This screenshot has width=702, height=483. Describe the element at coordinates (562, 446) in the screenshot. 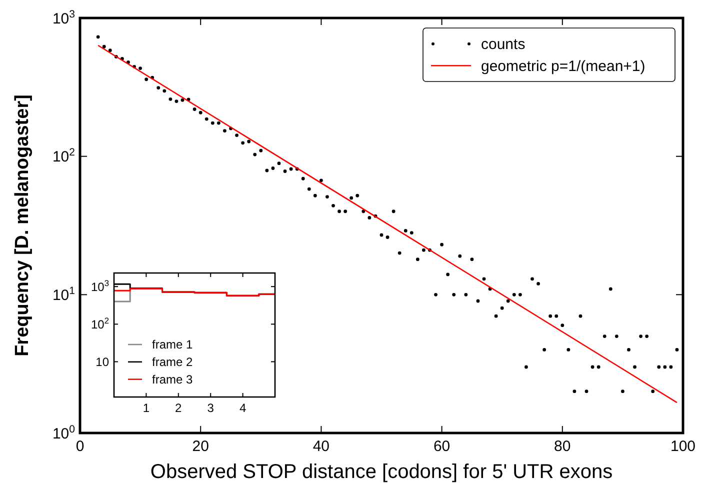

I see `x-tick-label: 80` at that location.